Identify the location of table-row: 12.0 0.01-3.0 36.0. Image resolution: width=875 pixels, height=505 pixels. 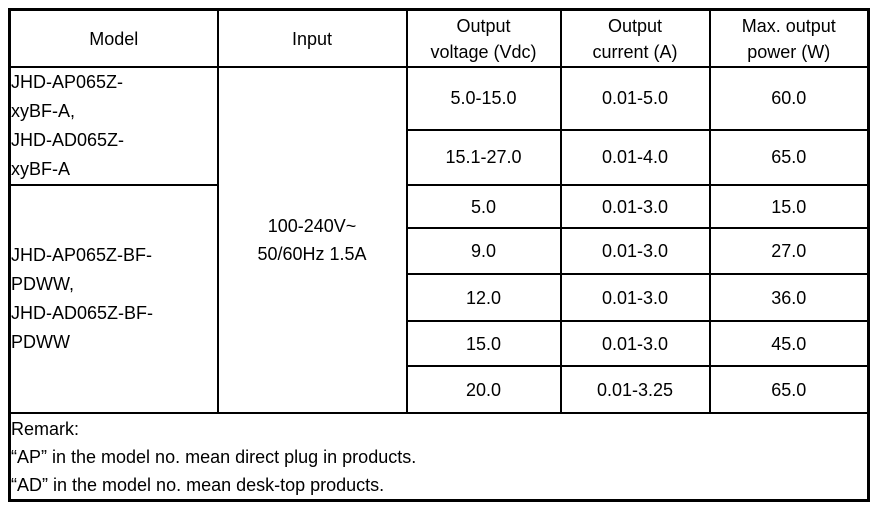
(440, 297).